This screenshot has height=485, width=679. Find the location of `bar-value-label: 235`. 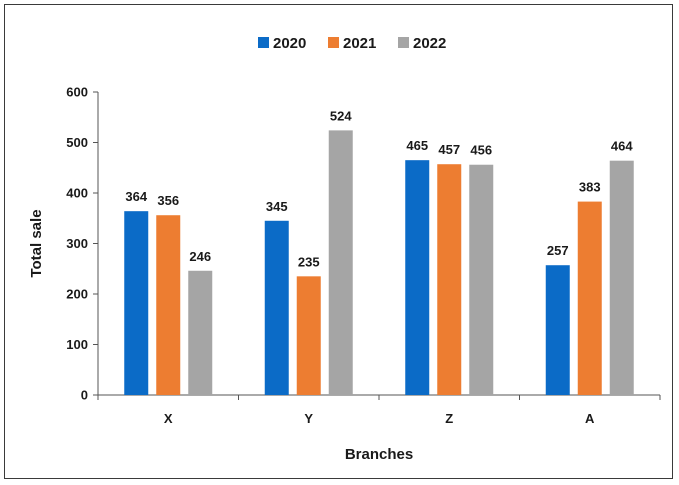

bar-value-label: 235 is located at coordinates (309, 261).